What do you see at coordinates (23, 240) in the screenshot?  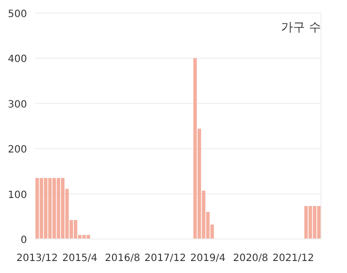 I see `y-tick-label: 0` at bounding box center [23, 240].